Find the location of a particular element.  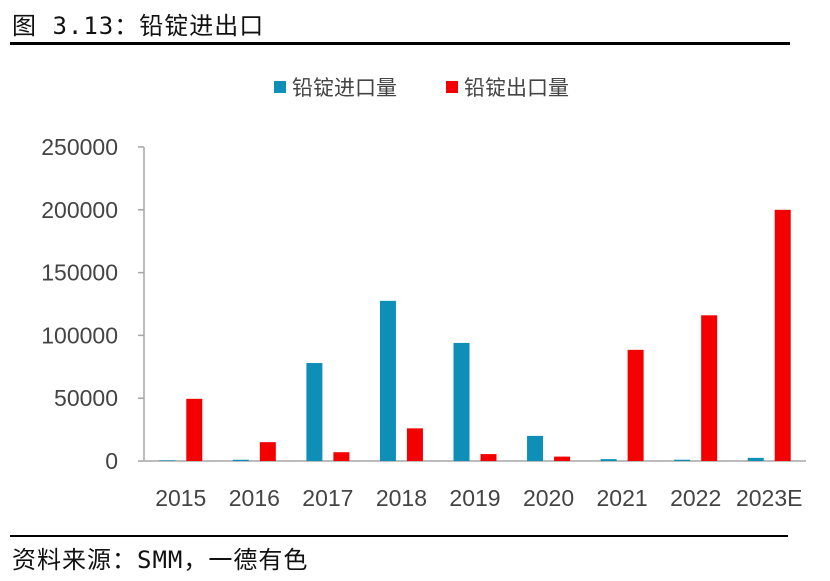

y-tick-label: 250000 is located at coordinates (79, 147).